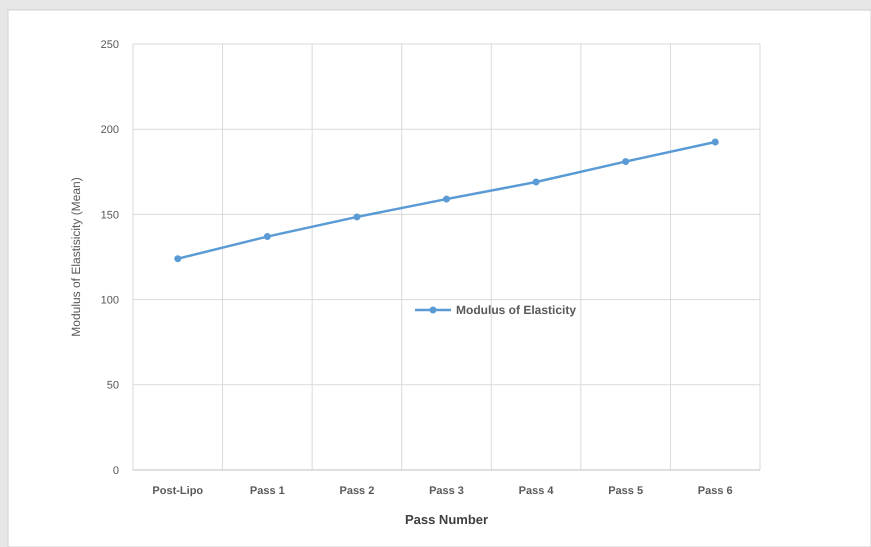  Describe the element at coordinates (109, 130) in the screenshot. I see `y-tick-label: 200` at that location.